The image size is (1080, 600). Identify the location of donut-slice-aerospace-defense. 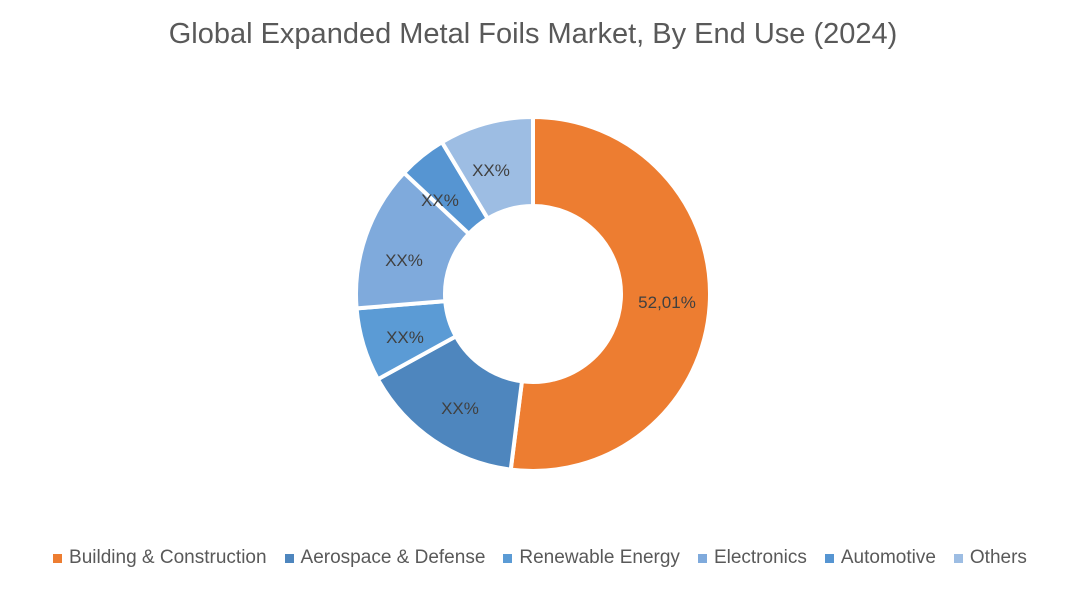
(450, 402).